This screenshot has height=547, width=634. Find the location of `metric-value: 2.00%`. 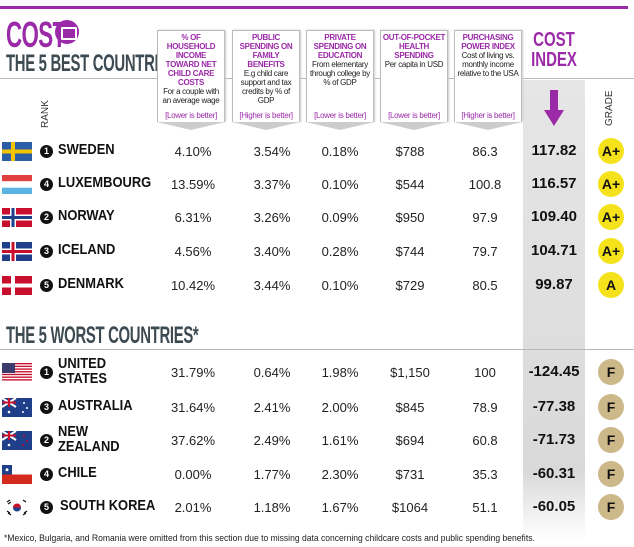

metric-value: 2.00% is located at coordinates (340, 407).